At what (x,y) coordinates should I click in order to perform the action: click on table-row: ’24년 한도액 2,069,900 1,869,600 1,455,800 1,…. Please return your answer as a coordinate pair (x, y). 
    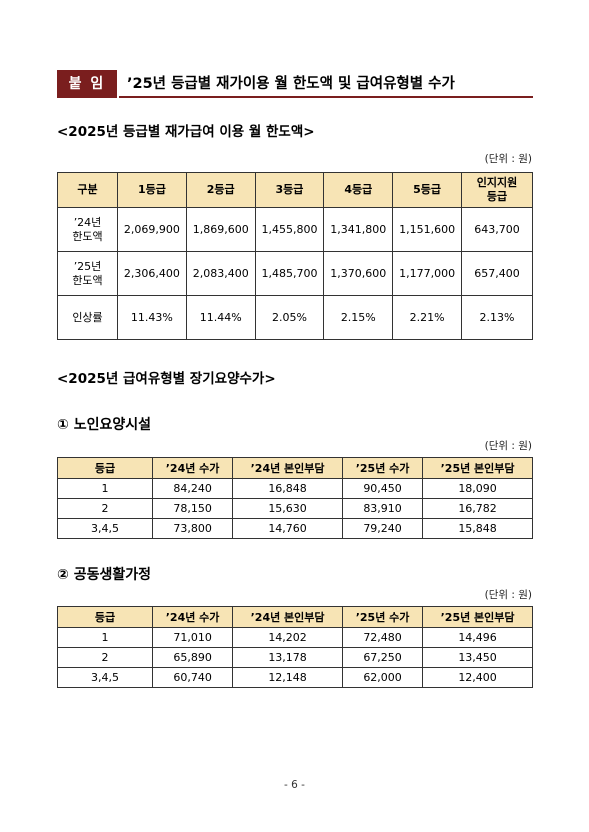
    Looking at the image, I should click on (295, 229).